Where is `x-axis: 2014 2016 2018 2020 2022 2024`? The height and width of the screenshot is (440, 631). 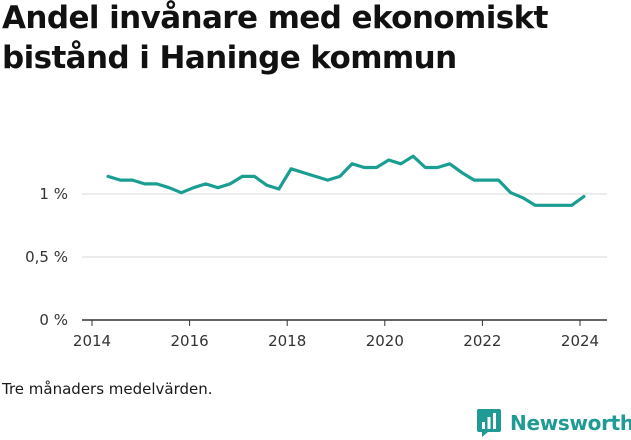 x-axis: 2014 2016 2018 2020 2022 2024 is located at coordinates (336, 335).